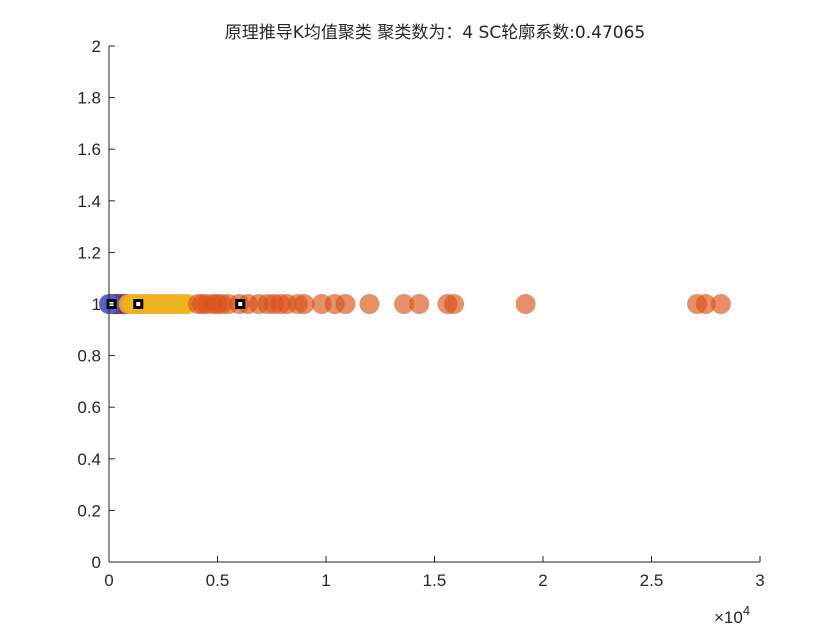  Describe the element at coordinates (542, 580) in the screenshot. I see `x-tick-label: 2` at that location.